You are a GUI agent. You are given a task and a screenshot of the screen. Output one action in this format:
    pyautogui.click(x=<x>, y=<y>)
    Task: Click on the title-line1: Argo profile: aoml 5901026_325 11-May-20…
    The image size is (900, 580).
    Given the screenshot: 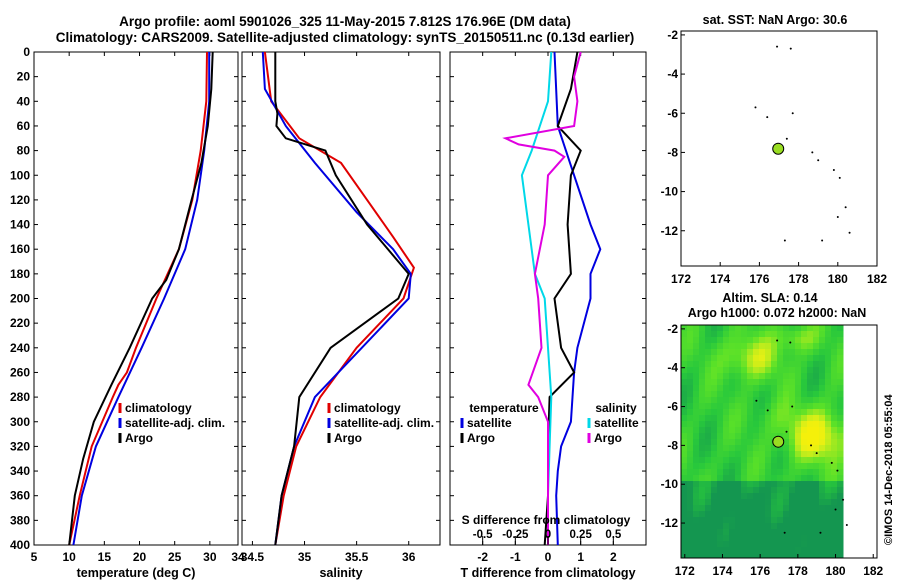 What is the action you would take?
    pyautogui.click(x=345, y=21)
    